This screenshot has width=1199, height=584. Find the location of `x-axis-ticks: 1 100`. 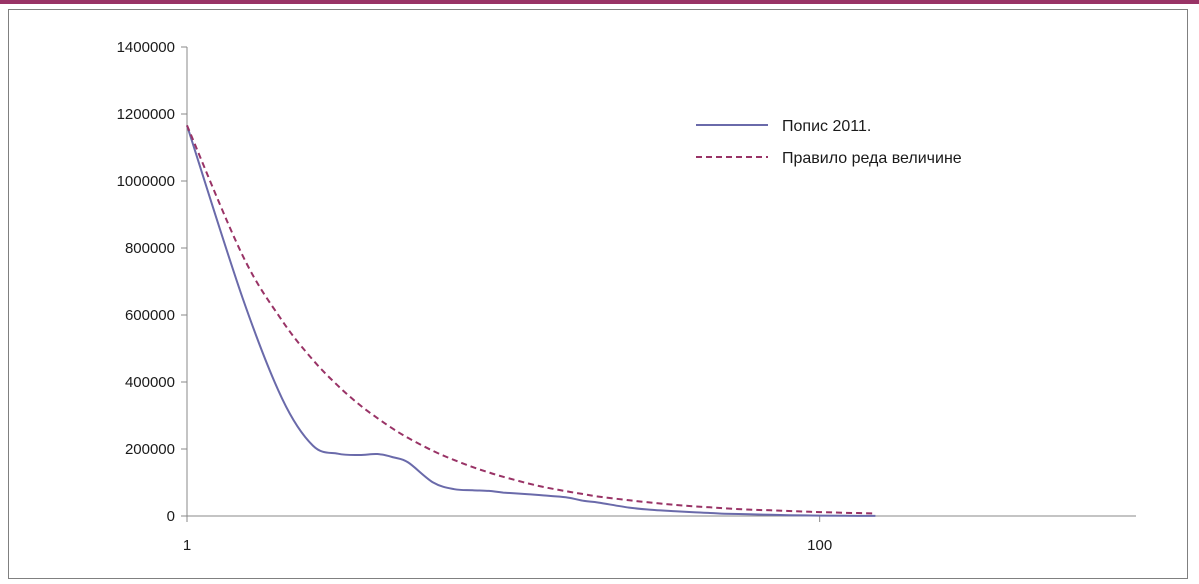

x-axis-ticks: 1 100 is located at coordinates (507, 535).